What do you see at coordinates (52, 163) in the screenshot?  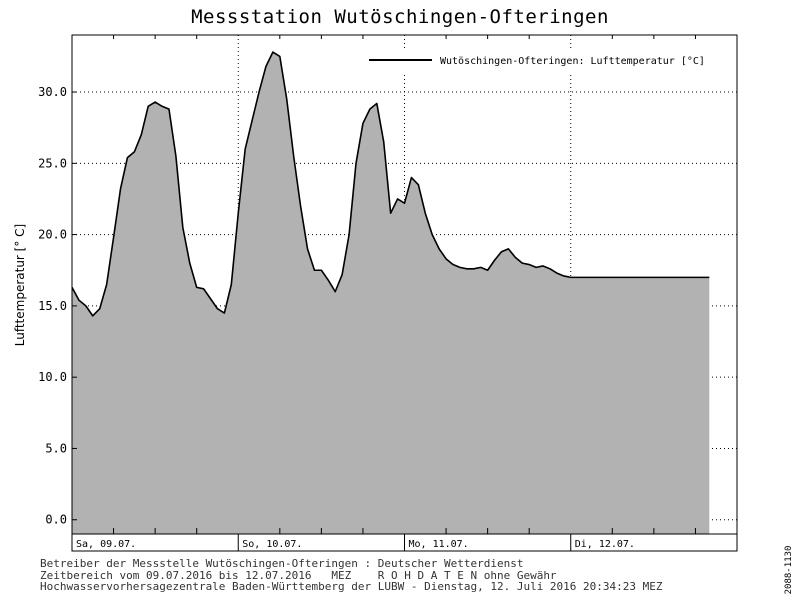 I see `y-tick-label: 25.0` at bounding box center [52, 163].